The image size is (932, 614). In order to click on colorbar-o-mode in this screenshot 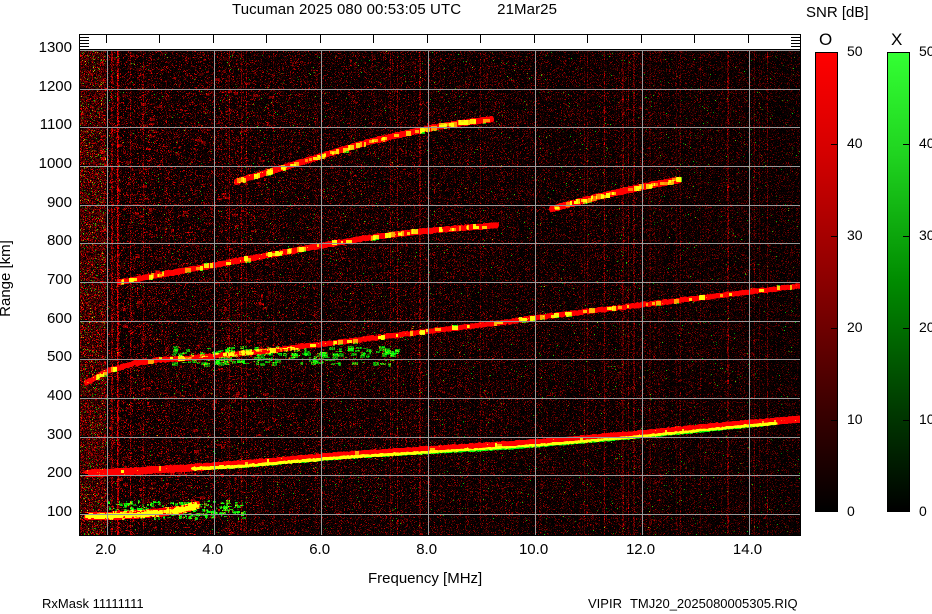, I will do `click(826, 282)`.